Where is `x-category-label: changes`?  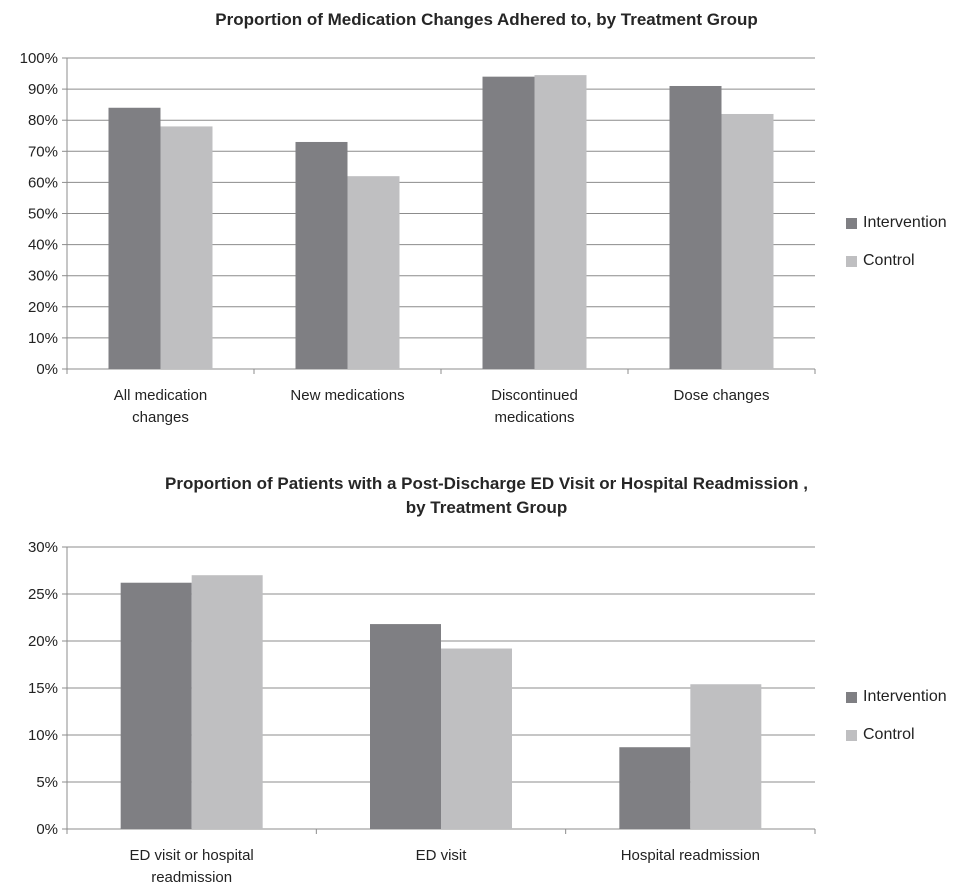
x-category-label: changes is located at coordinates (160, 417).